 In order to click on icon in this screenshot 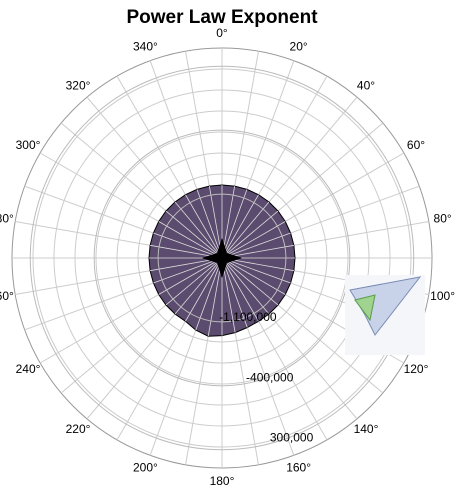, I will do `click(385, 315)`.